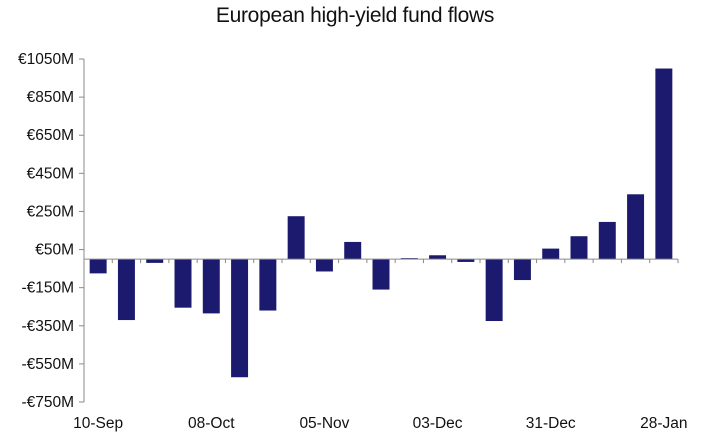 The image size is (710, 441). Describe the element at coordinates (268, 285) in the screenshot. I see `bar-22-Oct` at that location.